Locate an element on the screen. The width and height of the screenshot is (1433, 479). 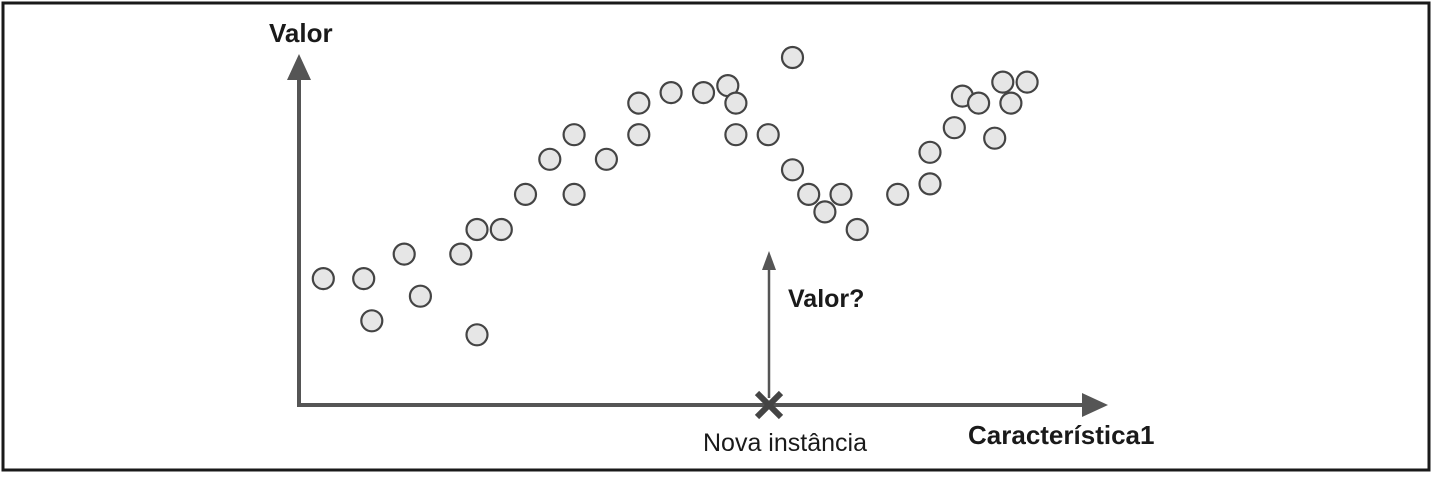
y-axis-label: Valor is located at coordinates (301, 33).